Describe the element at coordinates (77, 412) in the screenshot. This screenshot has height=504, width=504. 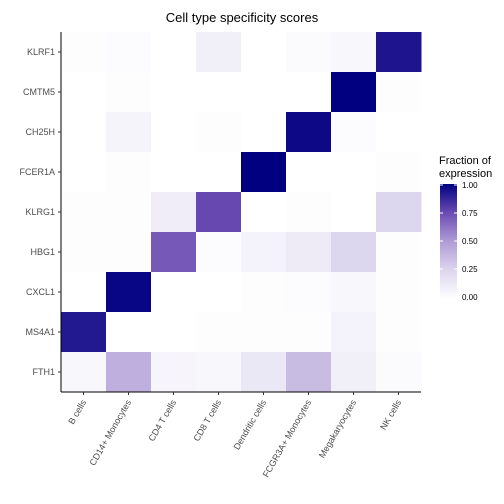
I see `x-tick-label: B cells` at that location.